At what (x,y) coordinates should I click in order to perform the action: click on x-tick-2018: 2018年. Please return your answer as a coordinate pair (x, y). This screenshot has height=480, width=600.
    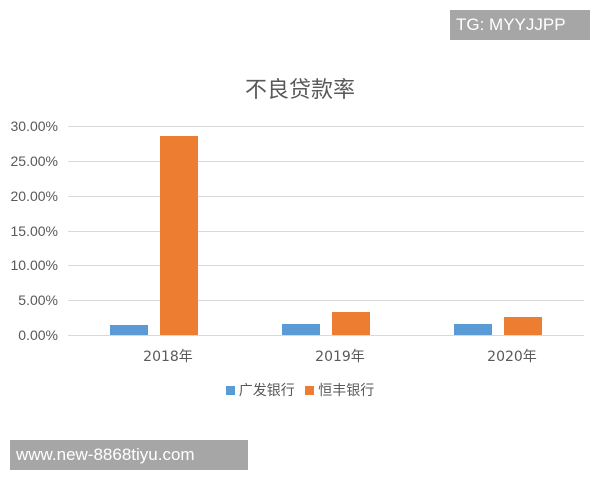
    Looking at the image, I should click on (168, 357).